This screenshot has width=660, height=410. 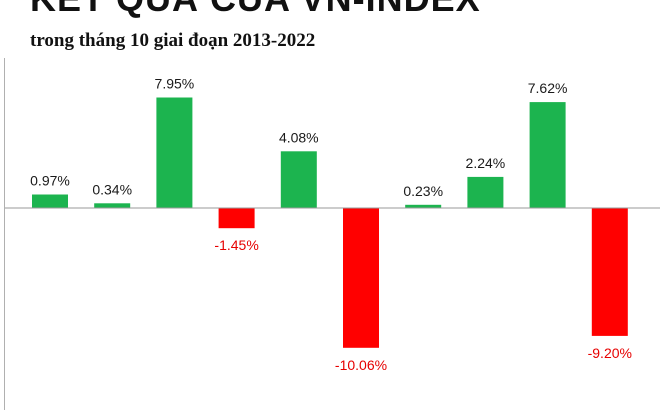 I want to click on bar-2017, so click(x=298, y=179).